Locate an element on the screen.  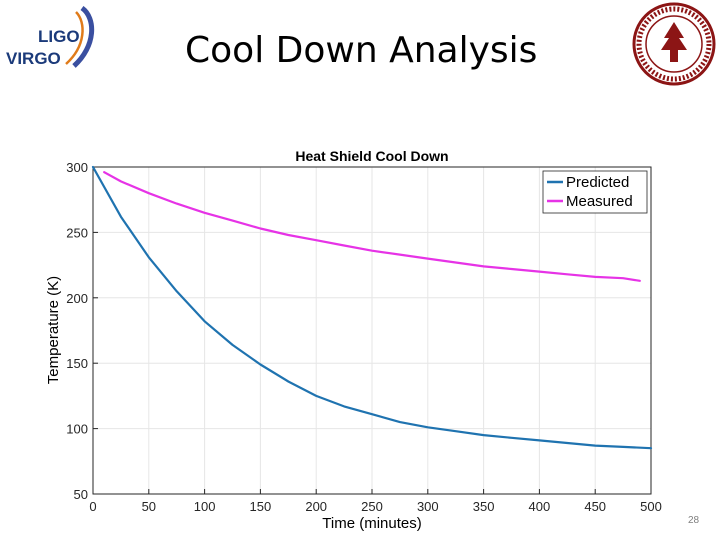
x-tick-label: 500 is located at coordinates (651, 506).